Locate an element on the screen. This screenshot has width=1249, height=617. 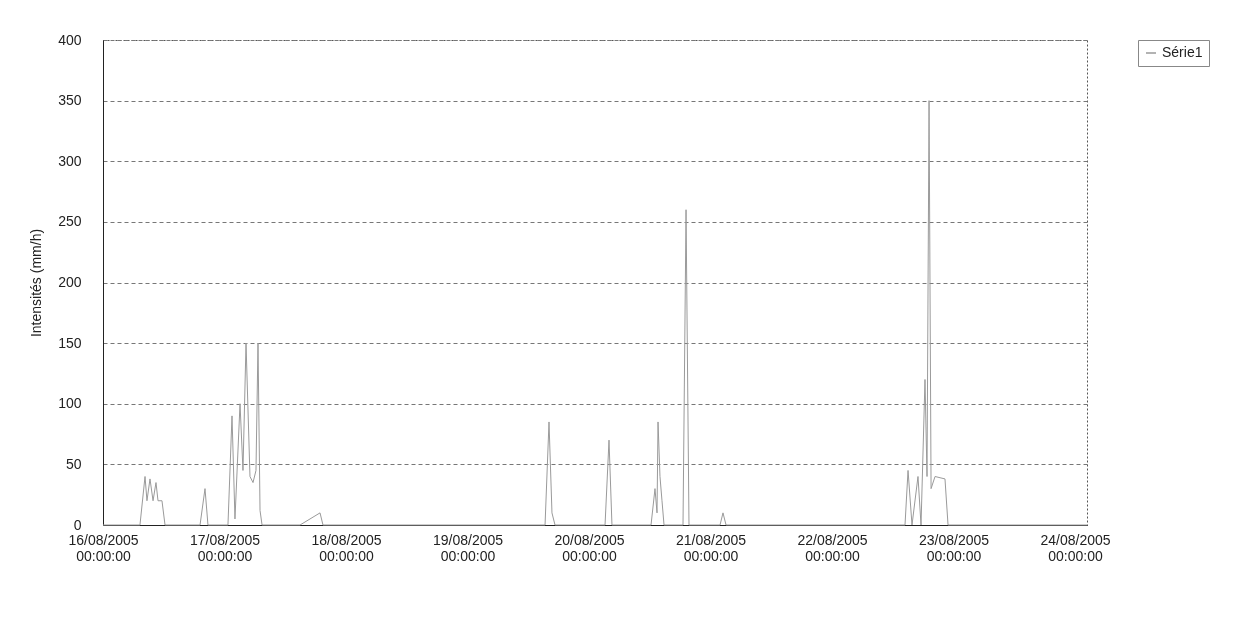
x-tick-label: 19/08/2005 00:00:00 is located at coordinates (468, 547).